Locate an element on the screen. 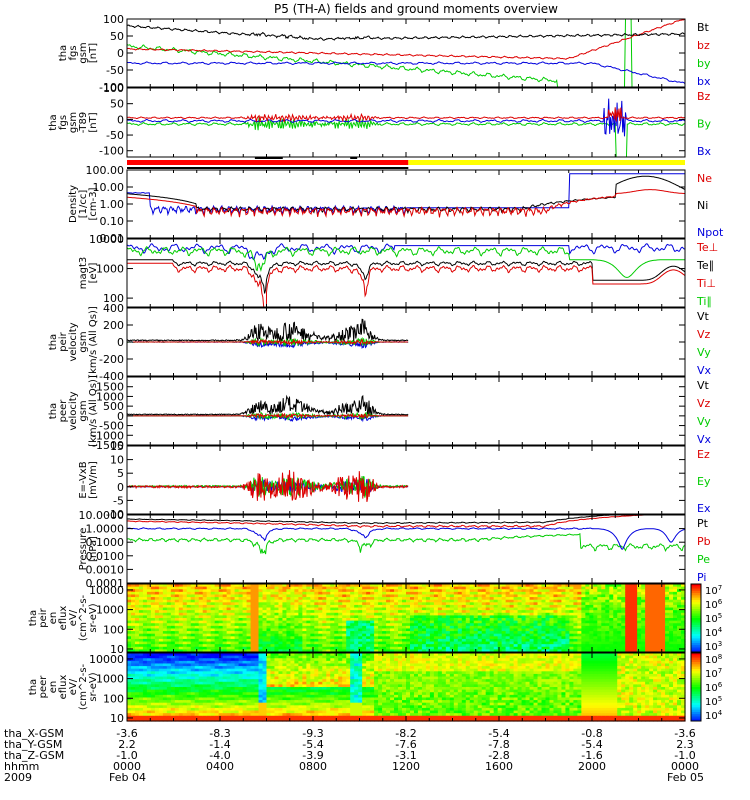 This screenshot has height=800, width=750. trace-by is located at coordinates (406, 53).